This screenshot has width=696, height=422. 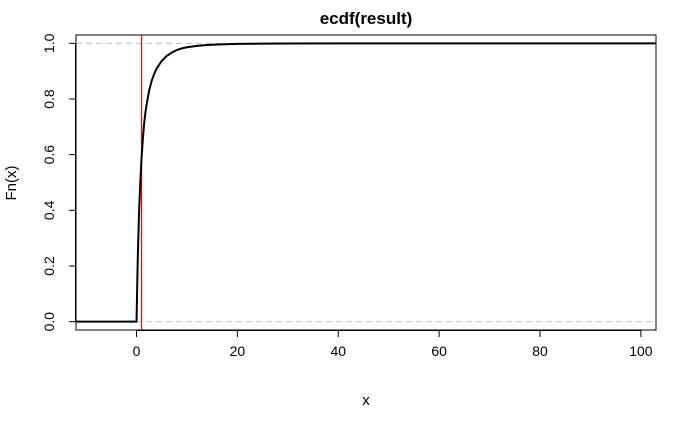 I want to click on x-tick-label: 80, so click(x=540, y=351).